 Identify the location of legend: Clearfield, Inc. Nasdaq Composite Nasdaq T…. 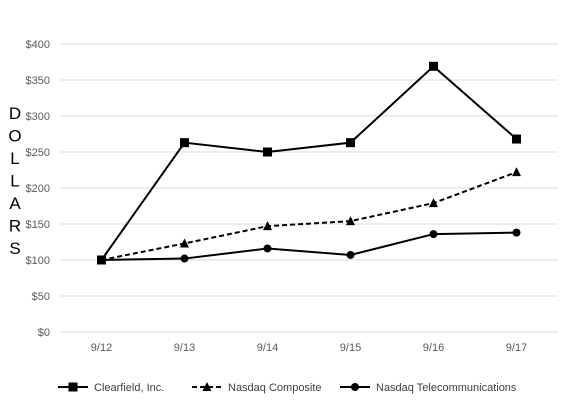
(287, 388).